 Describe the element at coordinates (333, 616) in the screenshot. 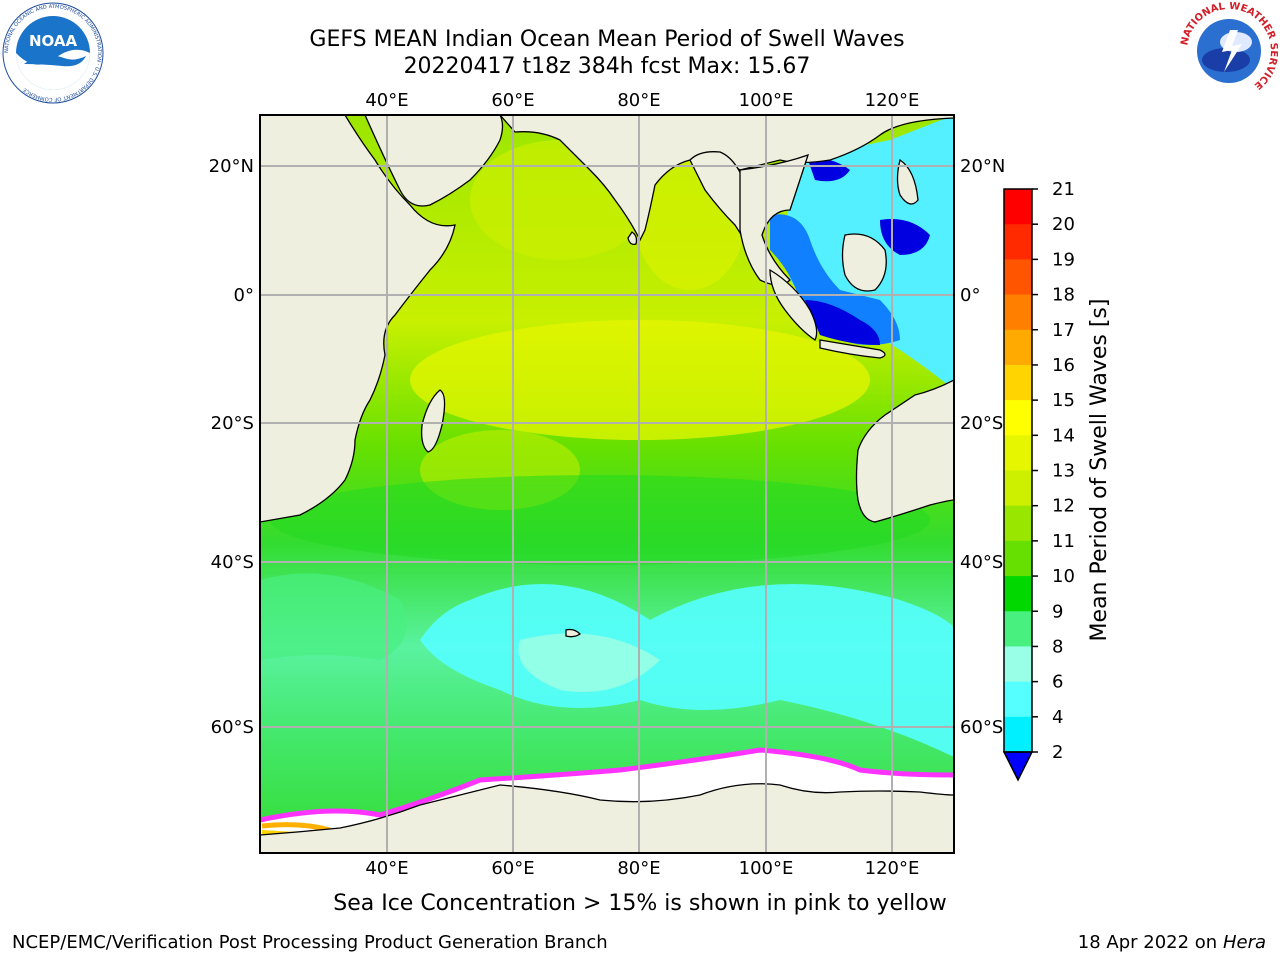

I see `southwest-zone` at that location.